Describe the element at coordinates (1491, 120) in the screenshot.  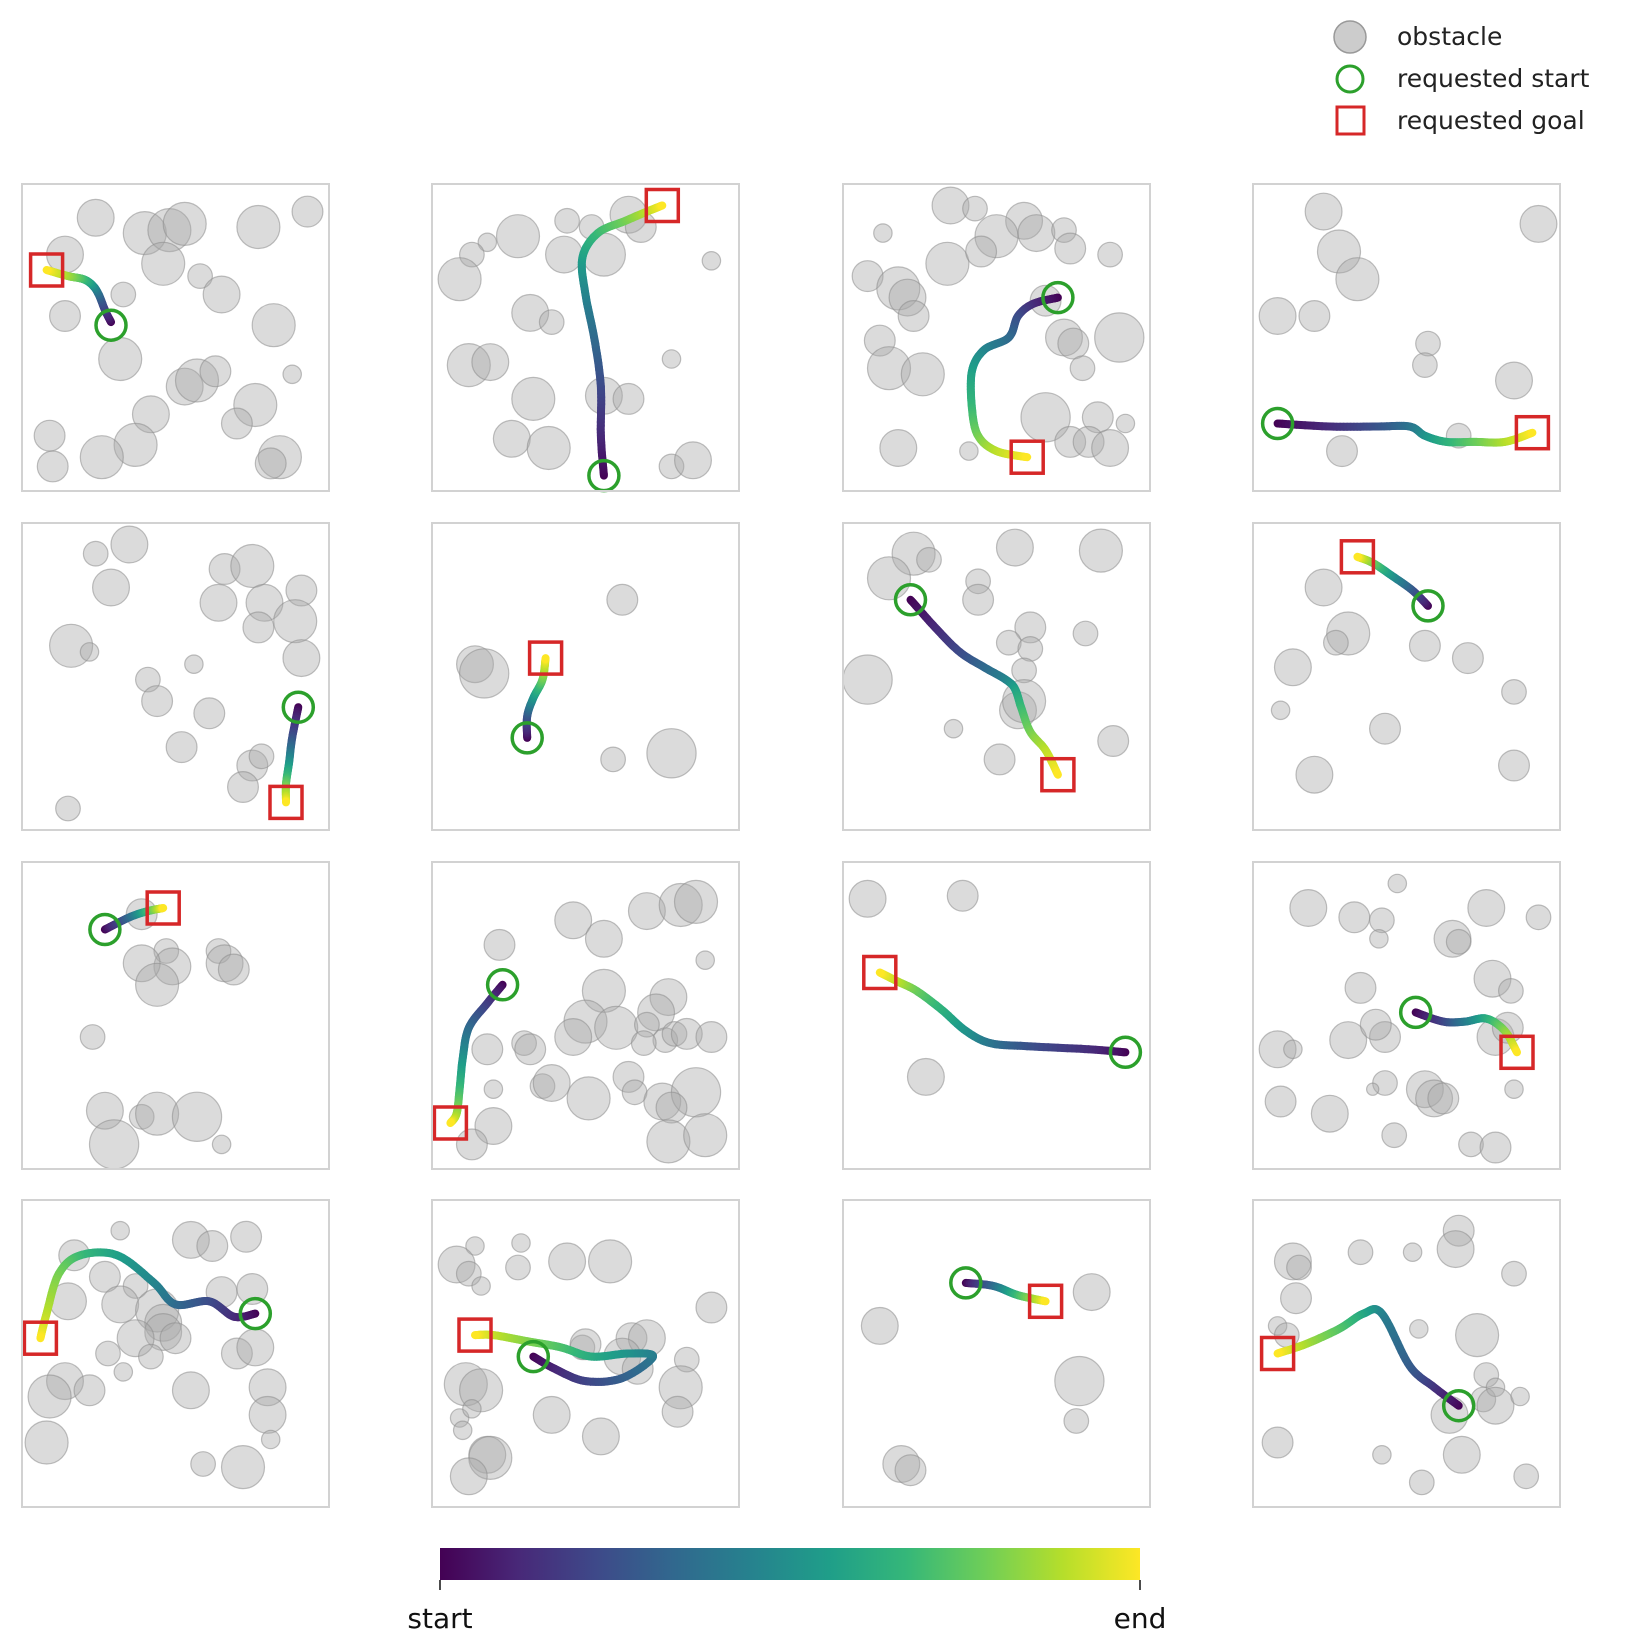
I see `legend-goal-label: requested goal` at that location.